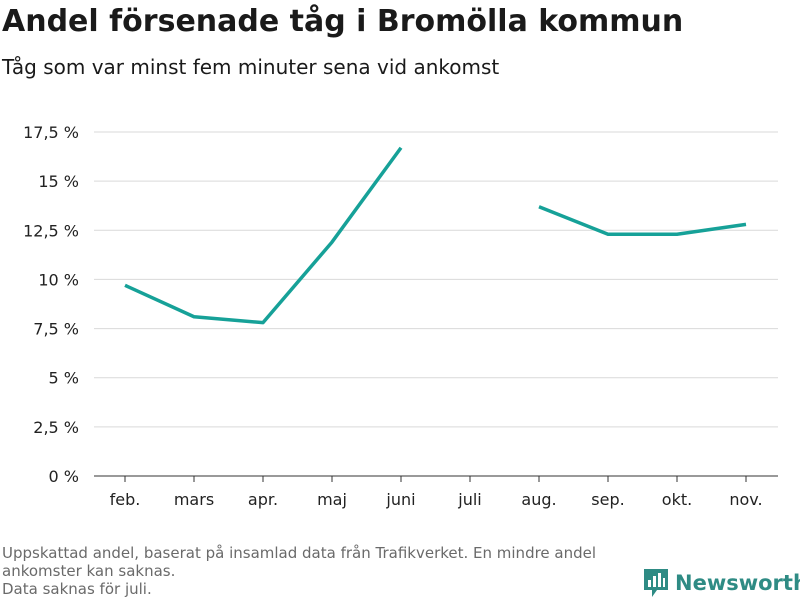 The height and width of the screenshot is (600, 800). What do you see at coordinates (737, 583) in the screenshot?
I see `brand-name: Newsworthy` at bounding box center [737, 583].